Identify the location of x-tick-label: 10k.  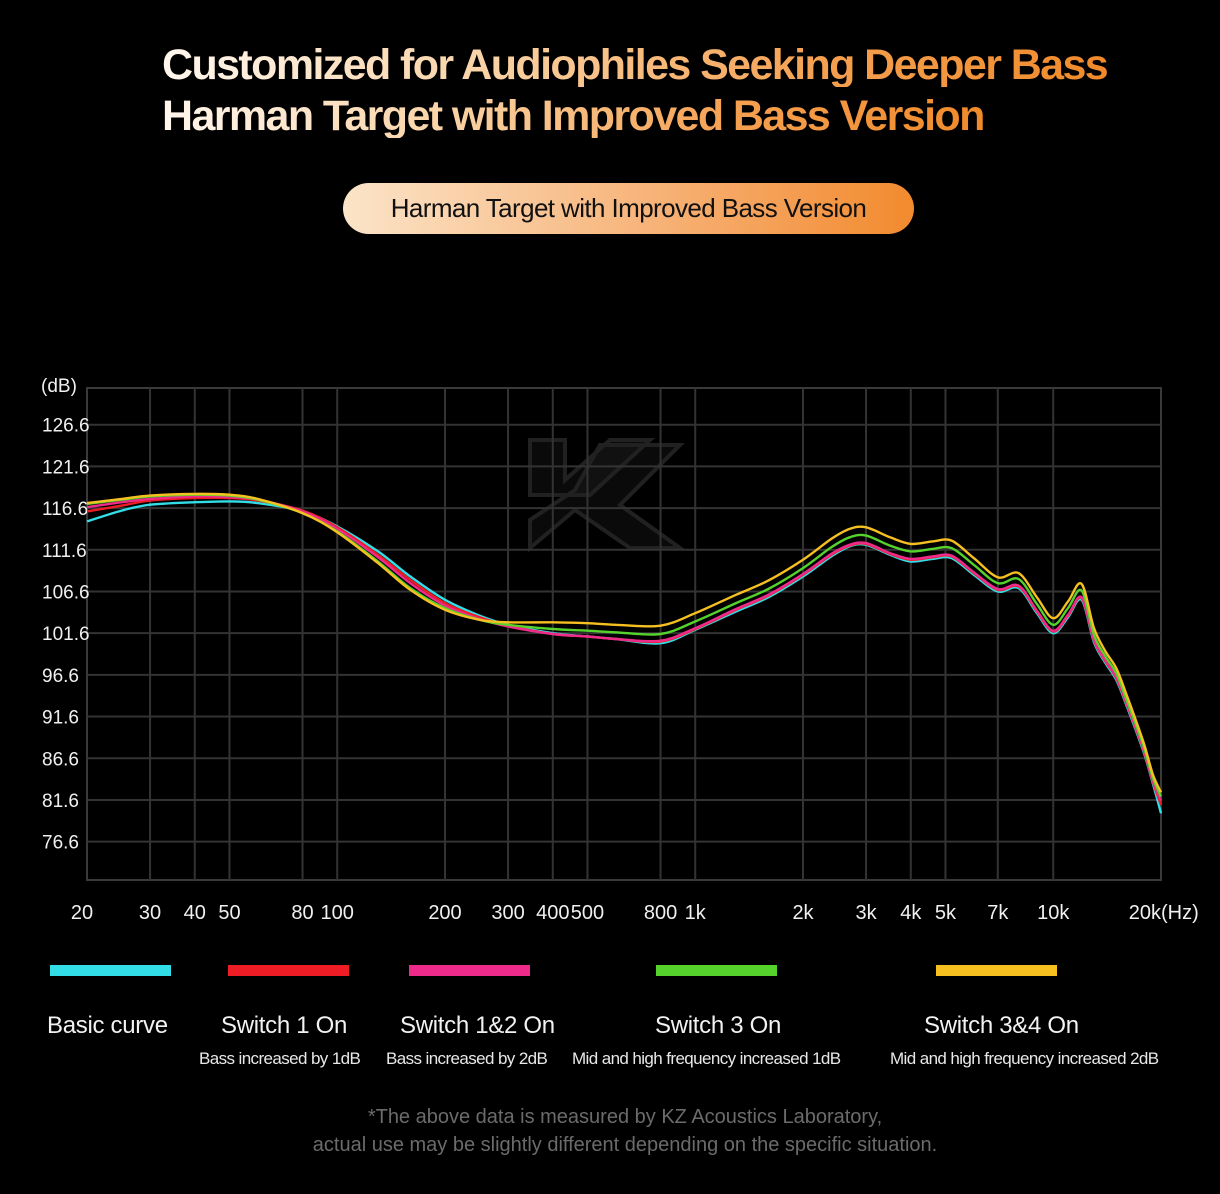
(1053, 913).